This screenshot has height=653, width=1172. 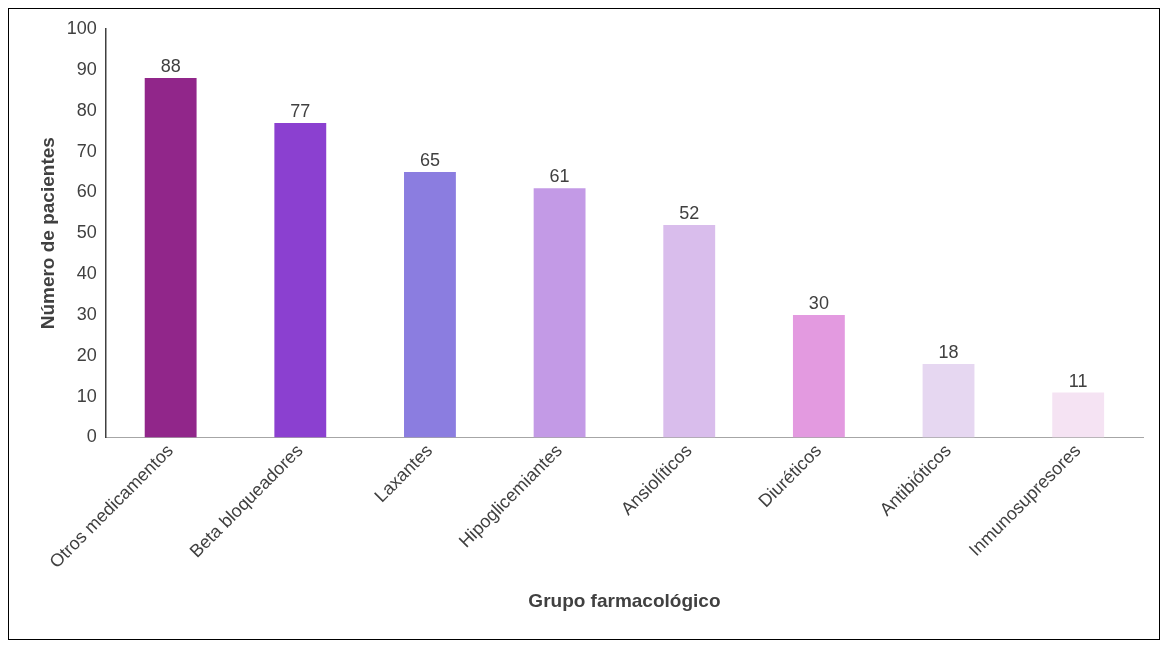 What do you see at coordinates (689, 213) in the screenshot?
I see `data-label: 52` at bounding box center [689, 213].